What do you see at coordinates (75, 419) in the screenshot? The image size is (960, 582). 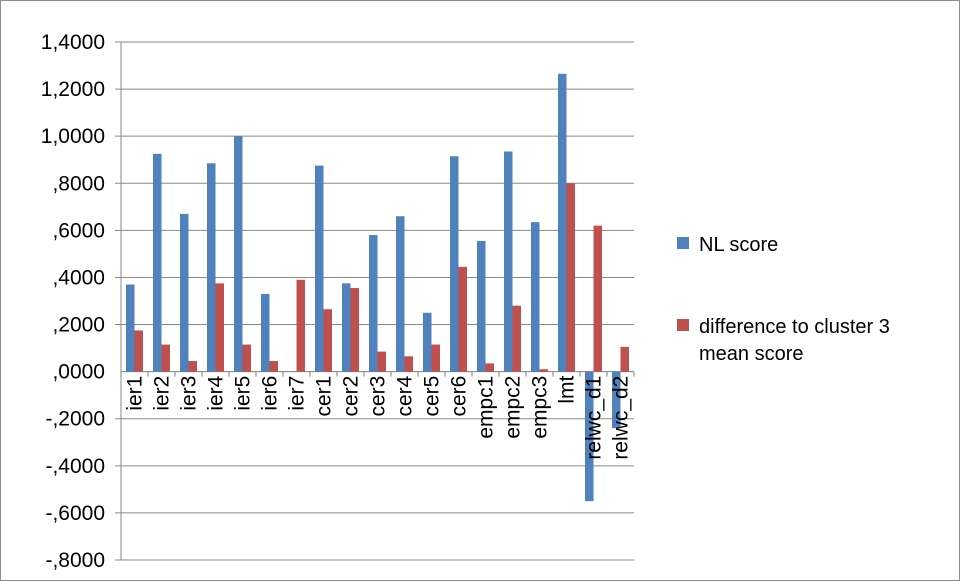 I see `y-tick-label: -,2000` at bounding box center [75, 419].